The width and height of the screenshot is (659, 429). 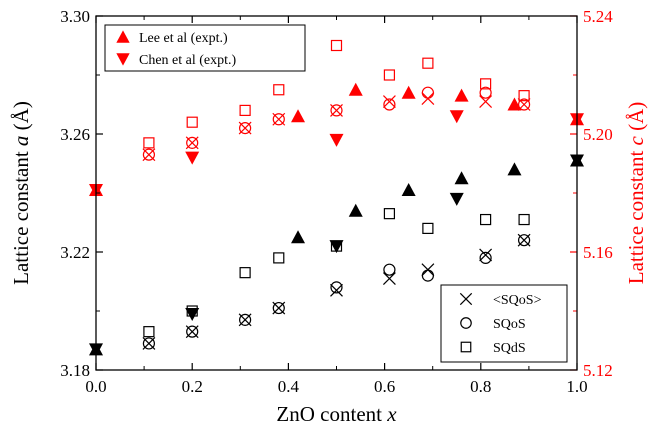 What do you see at coordinates (21, 118) in the screenshot?
I see `left-y-axis-title-unit: (Å)` at bounding box center [21, 118].